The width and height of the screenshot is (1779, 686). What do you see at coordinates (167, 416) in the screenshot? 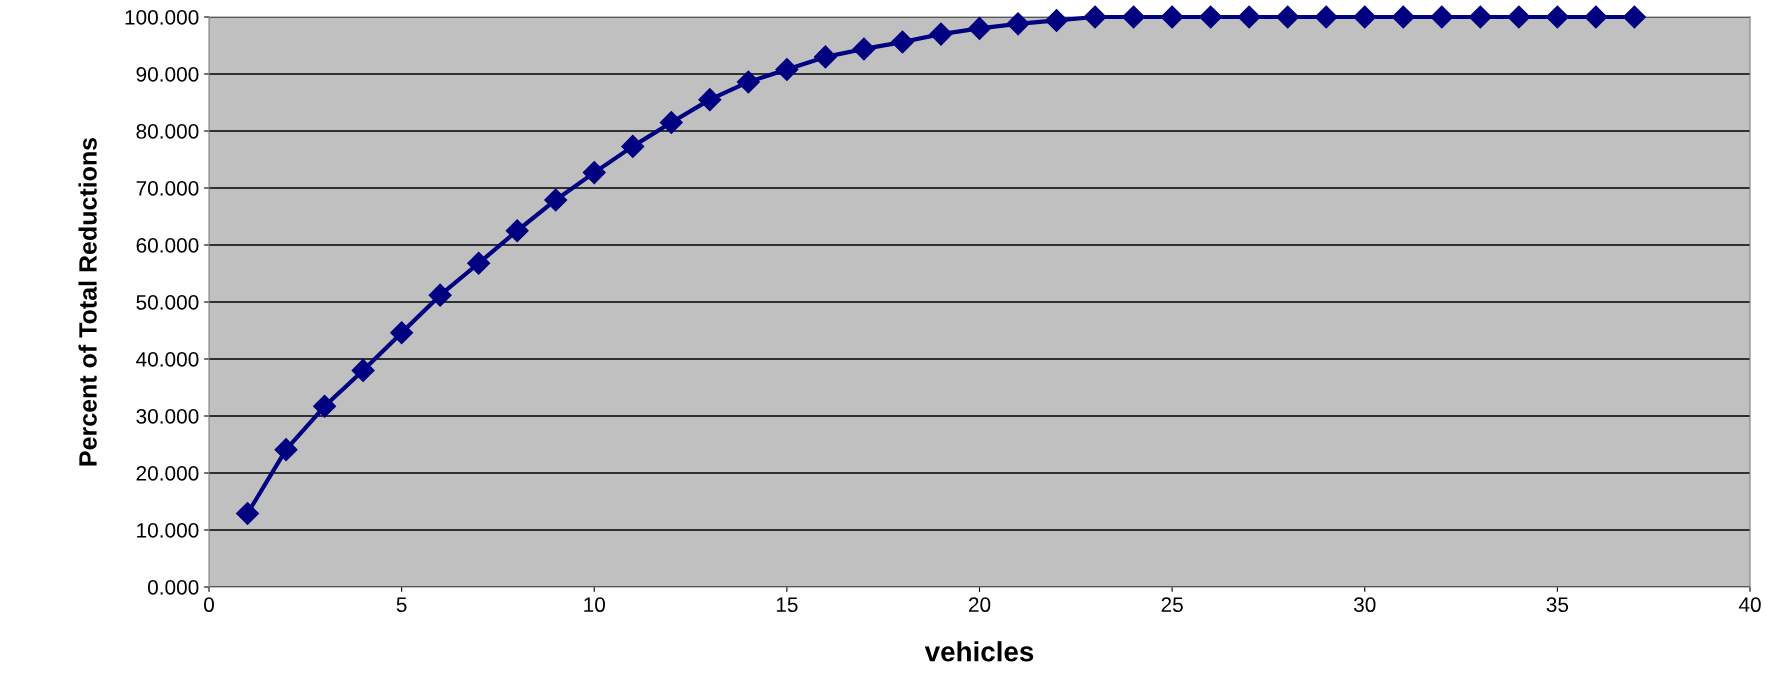
I see `y-tick-label: 30.000` at bounding box center [167, 416].